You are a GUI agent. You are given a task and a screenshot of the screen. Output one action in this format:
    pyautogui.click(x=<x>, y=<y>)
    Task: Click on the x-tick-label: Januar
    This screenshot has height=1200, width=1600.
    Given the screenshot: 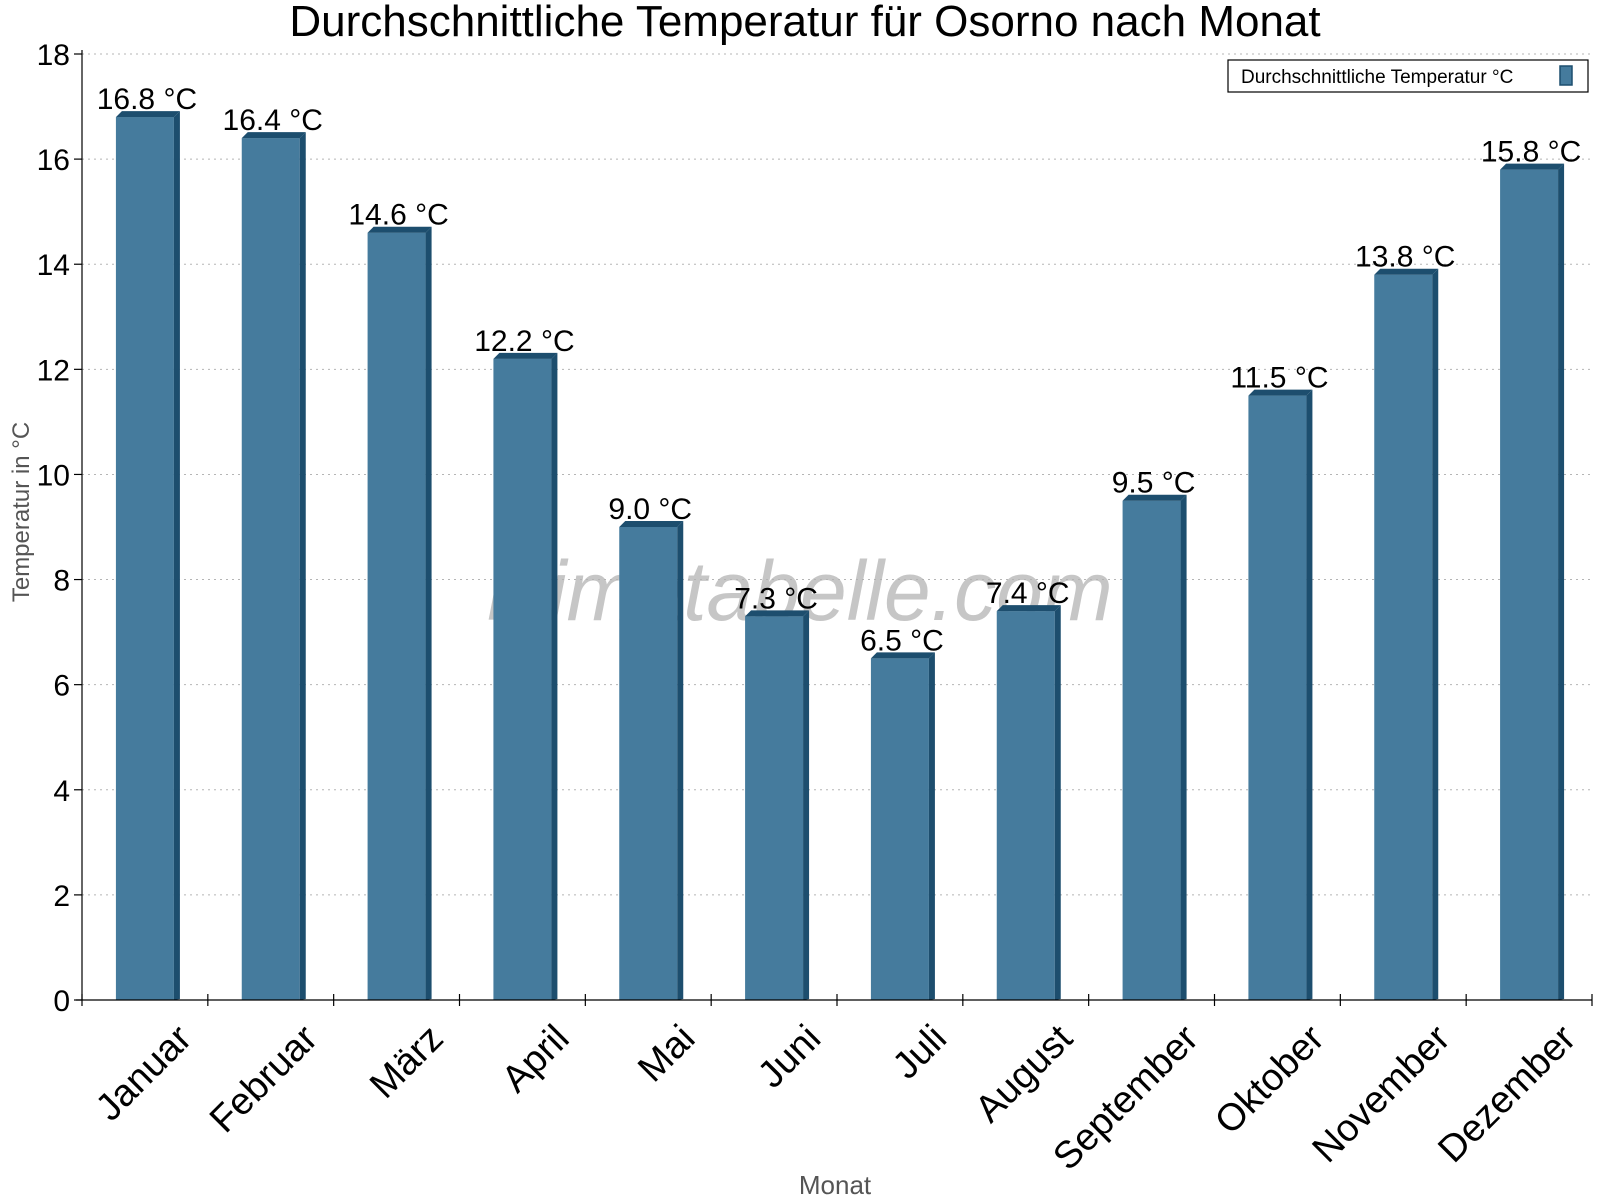 What is the action you would take?
    pyautogui.click(x=144, y=1073)
    